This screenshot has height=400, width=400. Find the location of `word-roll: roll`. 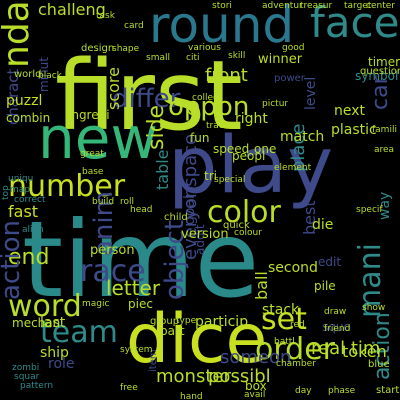

word-roll: roll is located at coordinates (127, 202).